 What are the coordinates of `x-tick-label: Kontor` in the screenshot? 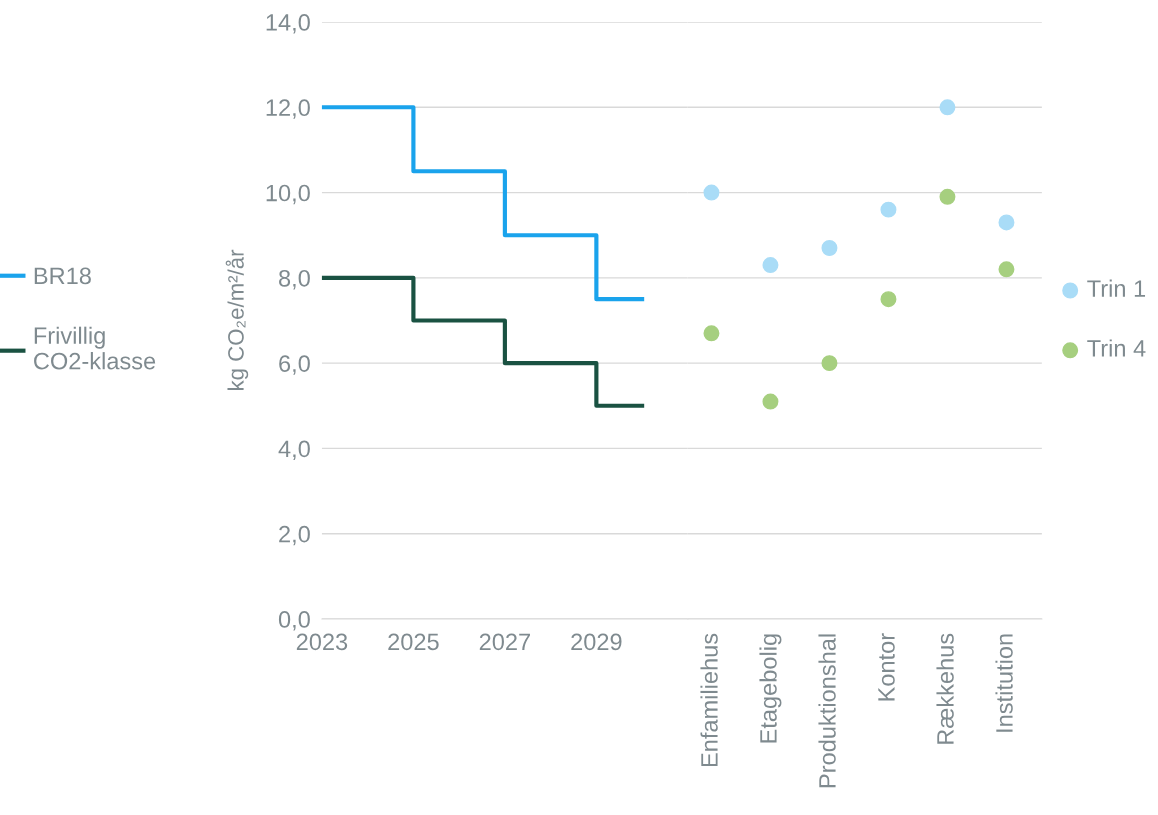 It's located at (886, 667).